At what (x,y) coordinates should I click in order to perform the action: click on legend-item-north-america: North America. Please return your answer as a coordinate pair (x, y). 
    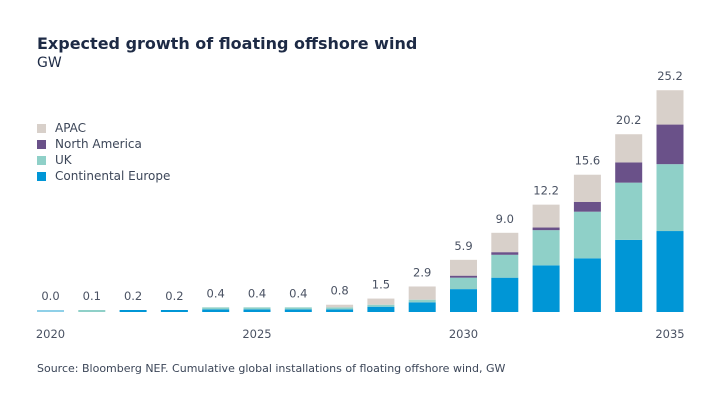
    Looking at the image, I should click on (103, 144).